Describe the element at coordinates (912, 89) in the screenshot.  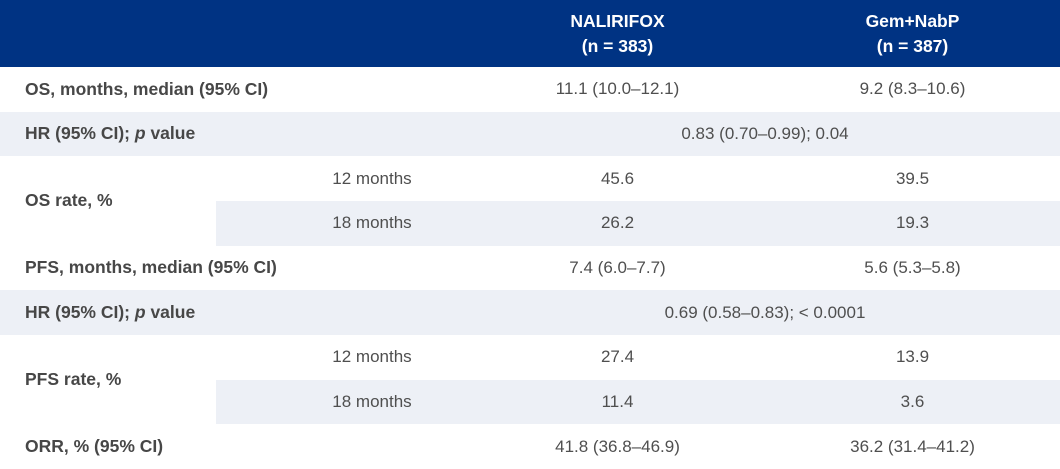
I see `os-median-gem-nabp: 9.2 (8.3–10.6)` at that location.